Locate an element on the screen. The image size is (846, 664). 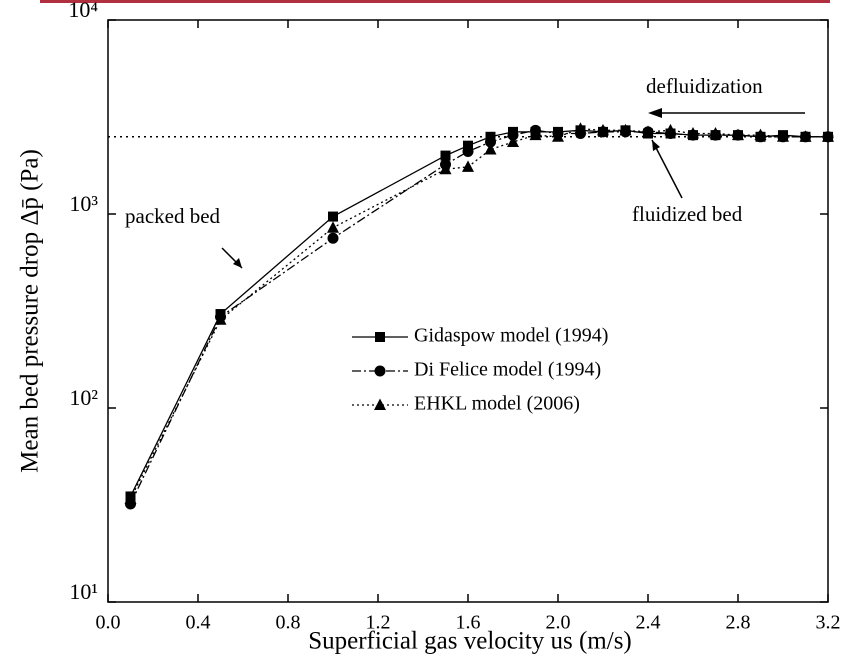
y-tick-label: 10² is located at coordinates (83, 397).